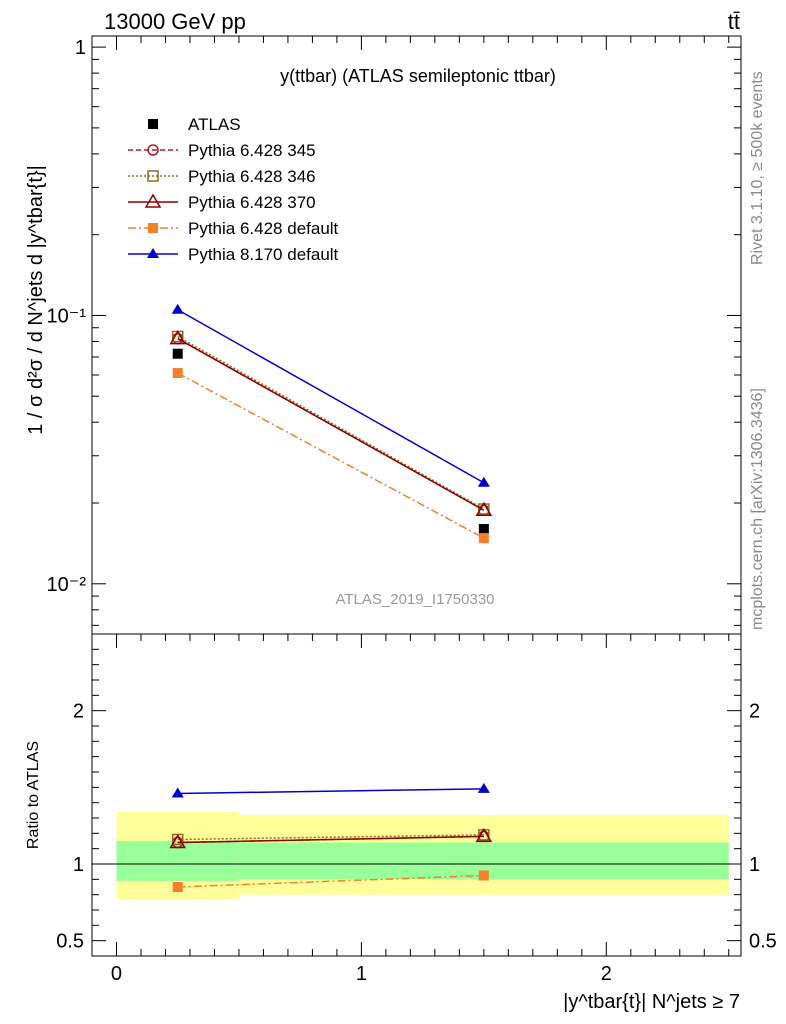  I want to click on analysis-id: ATLAS_2019_I1750330, so click(414, 599).